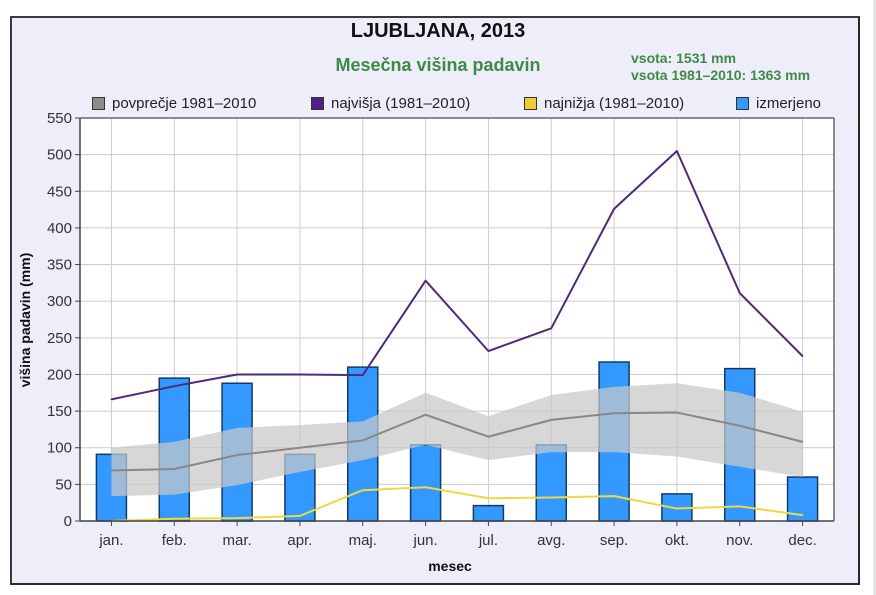  Describe the element at coordinates (438, 65) in the screenshot. I see `chart-subtitle: Mesečna višina padavin` at that location.